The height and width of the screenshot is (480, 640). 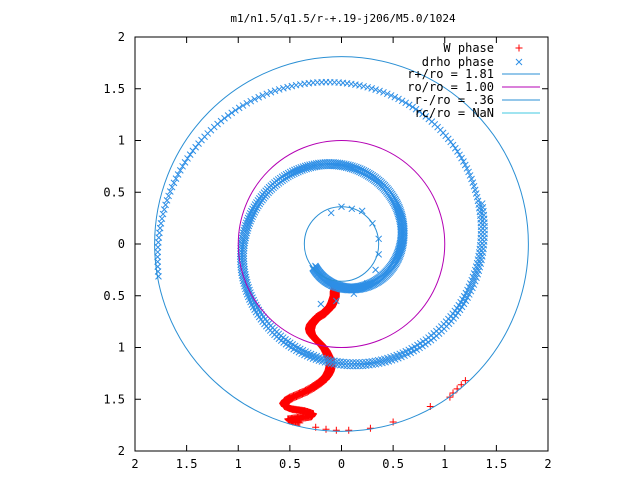 What do you see at coordinates (121, 348) in the screenshot?
I see `y-tick-label: 1` at bounding box center [121, 348].